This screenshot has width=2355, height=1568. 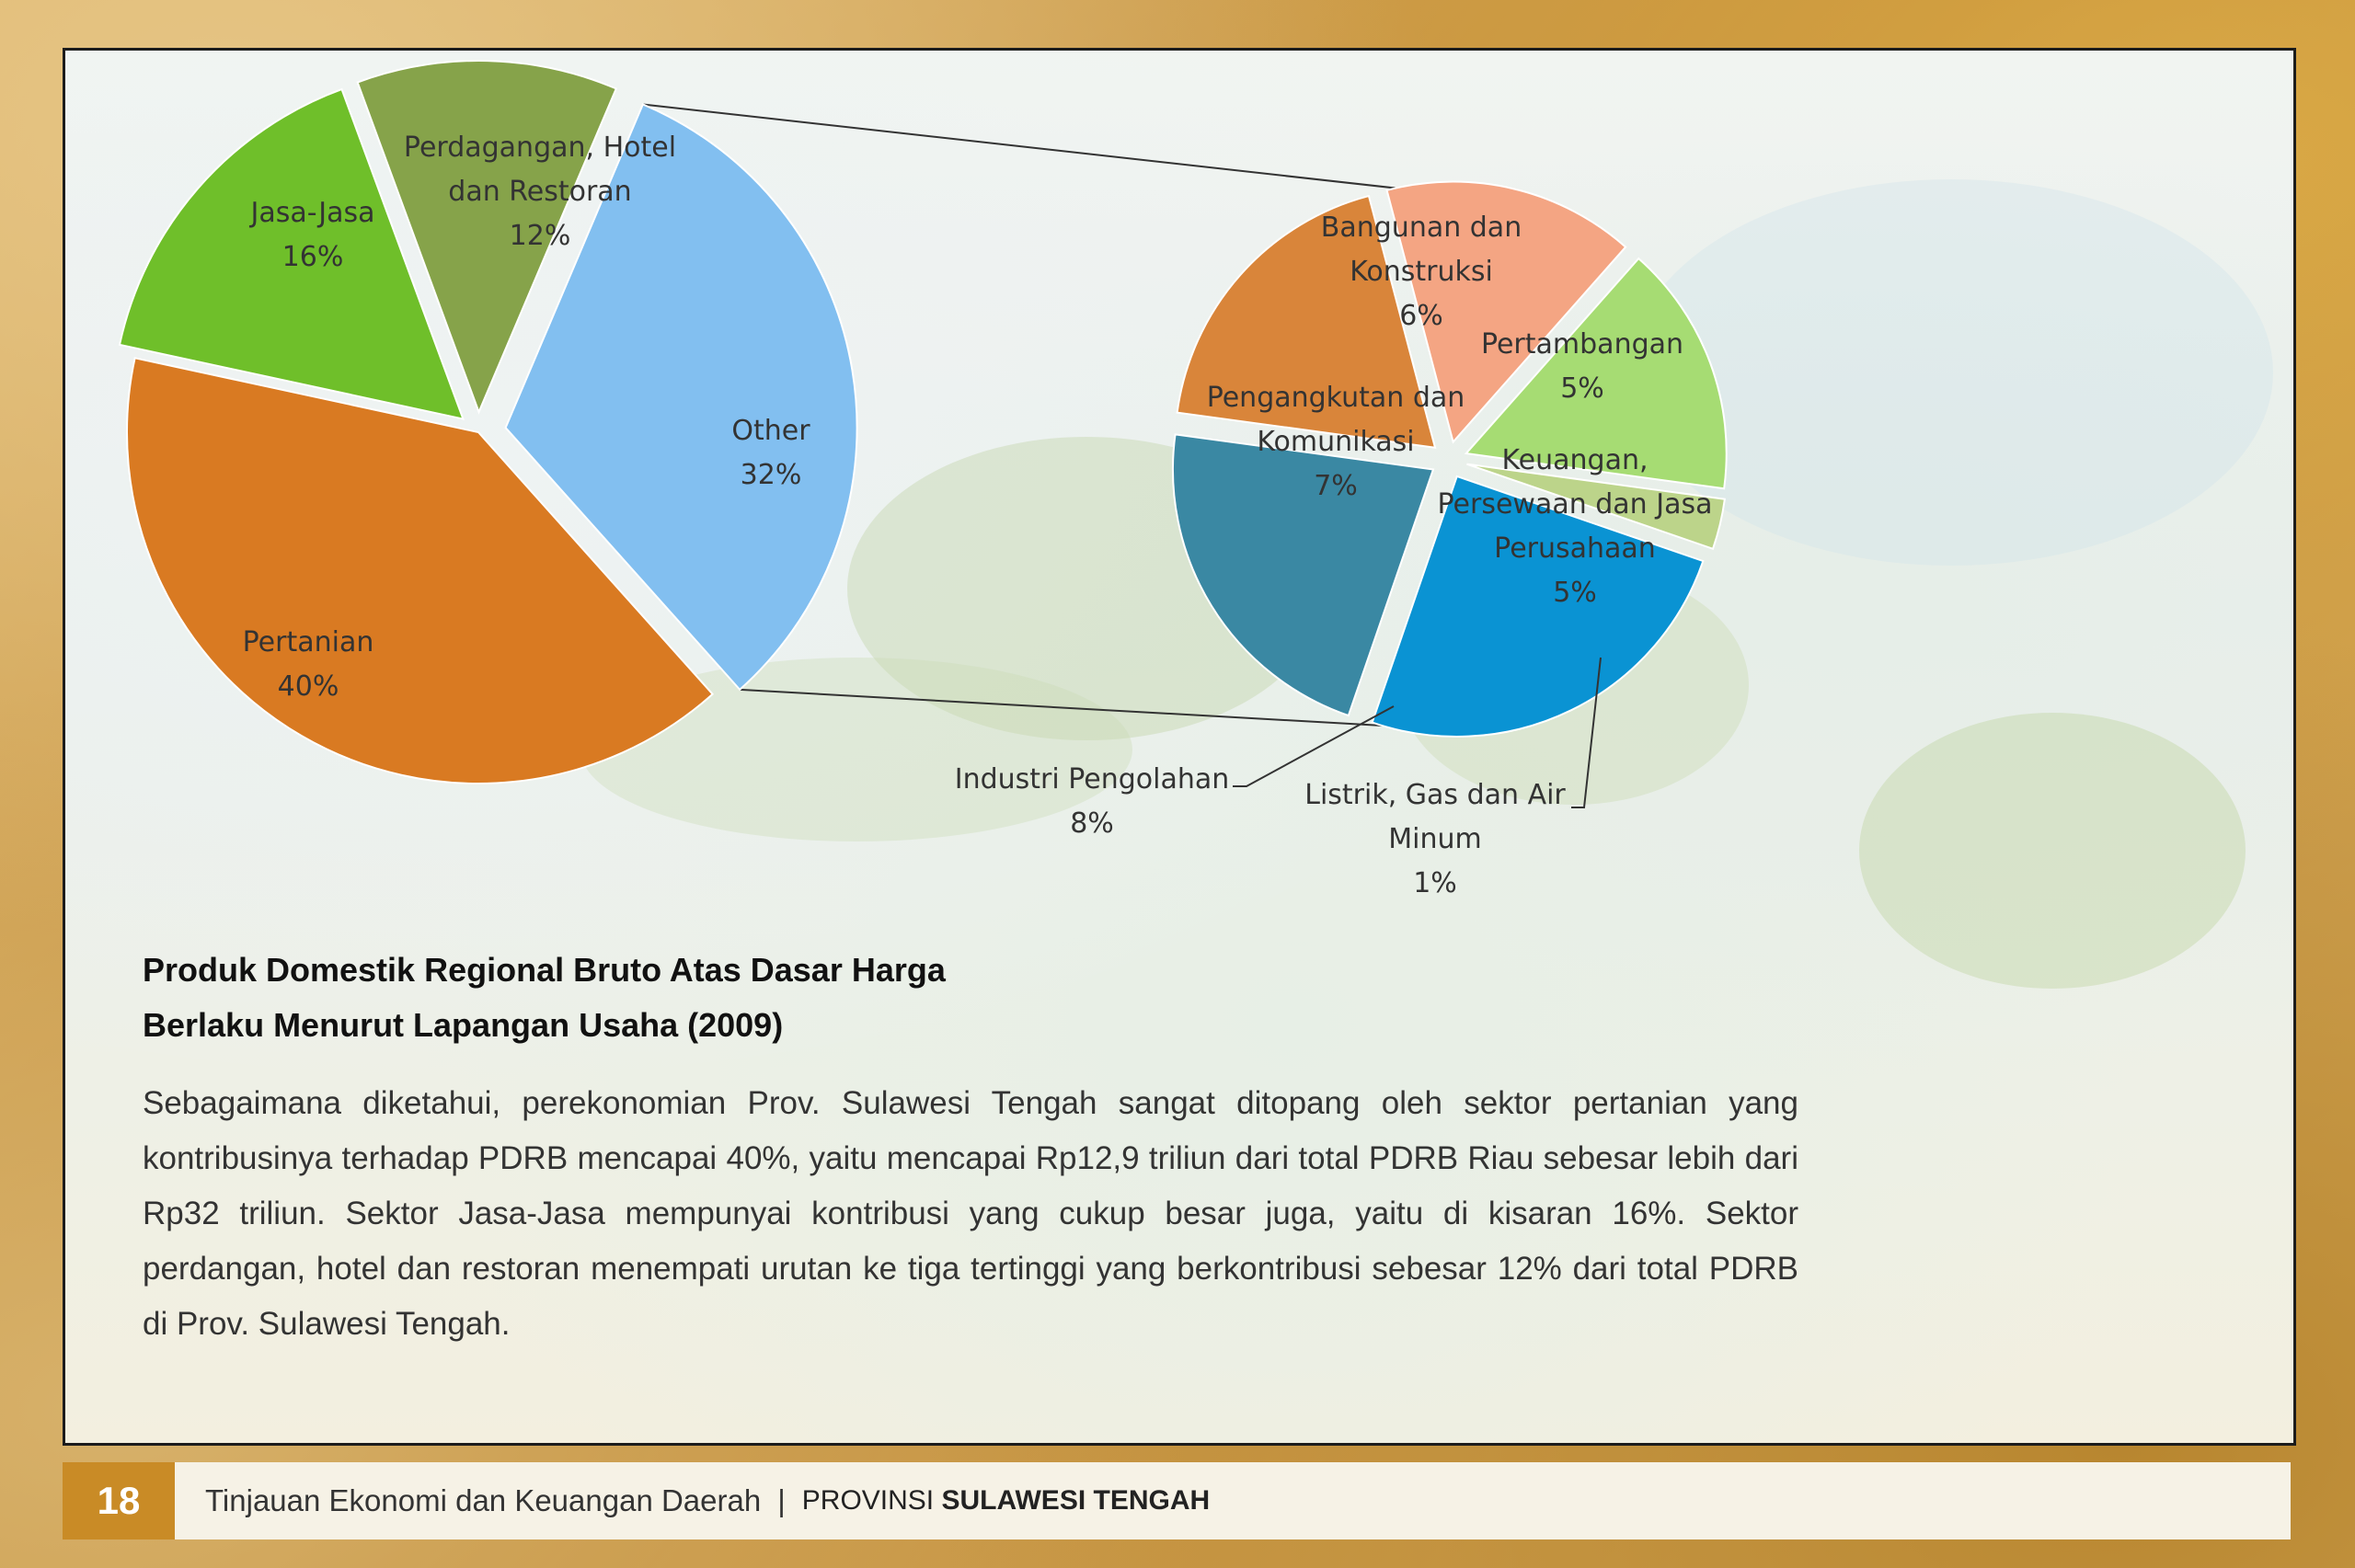 What do you see at coordinates (420, 570) in the screenshot?
I see `pie-slice-pertanian` at bounding box center [420, 570].